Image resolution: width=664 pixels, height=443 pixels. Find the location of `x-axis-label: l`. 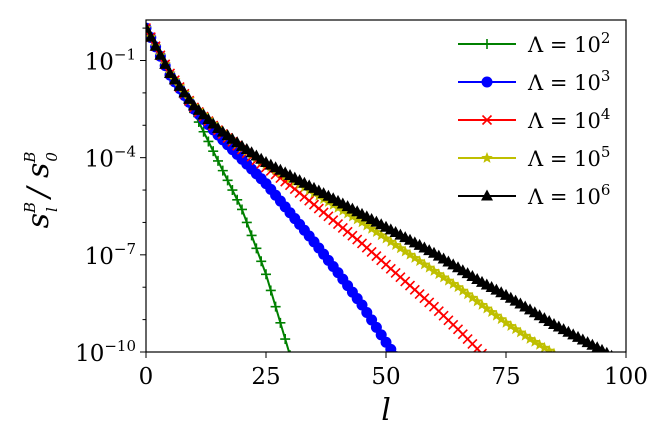

x-axis-label: l is located at coordinates (386, 410).